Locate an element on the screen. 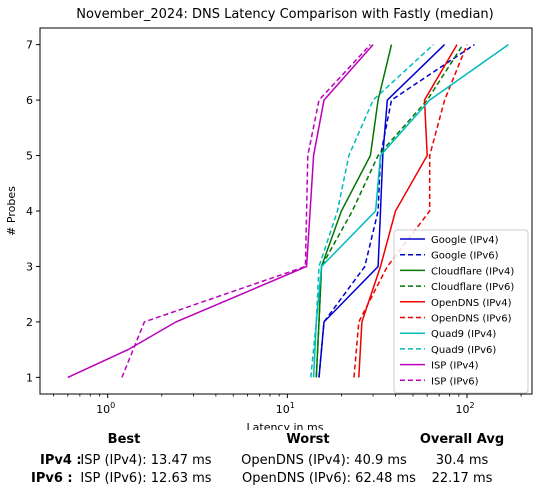  ipv4-best-value: ISP (IPv4): 13.47 ms is located at coordinates (146, 460).